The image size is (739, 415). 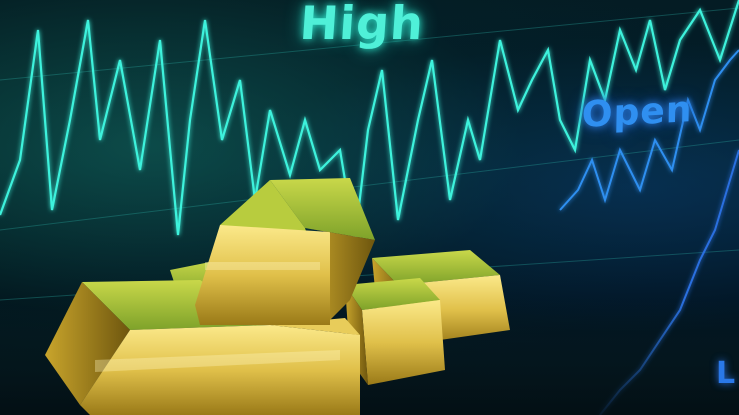 I want to click on open-label: Open, so click(x=637, y=112).